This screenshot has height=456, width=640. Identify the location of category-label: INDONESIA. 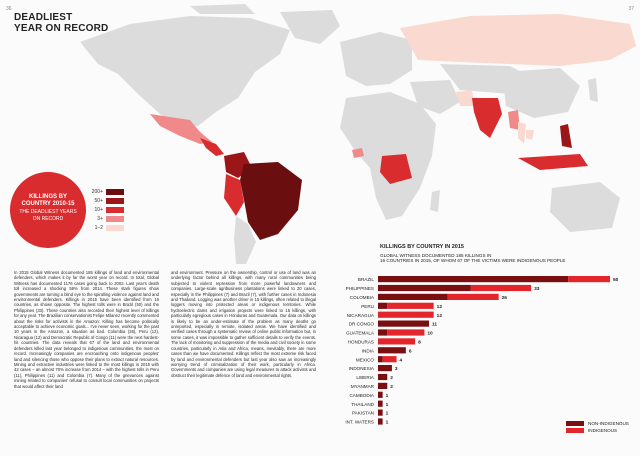
(362, 368).